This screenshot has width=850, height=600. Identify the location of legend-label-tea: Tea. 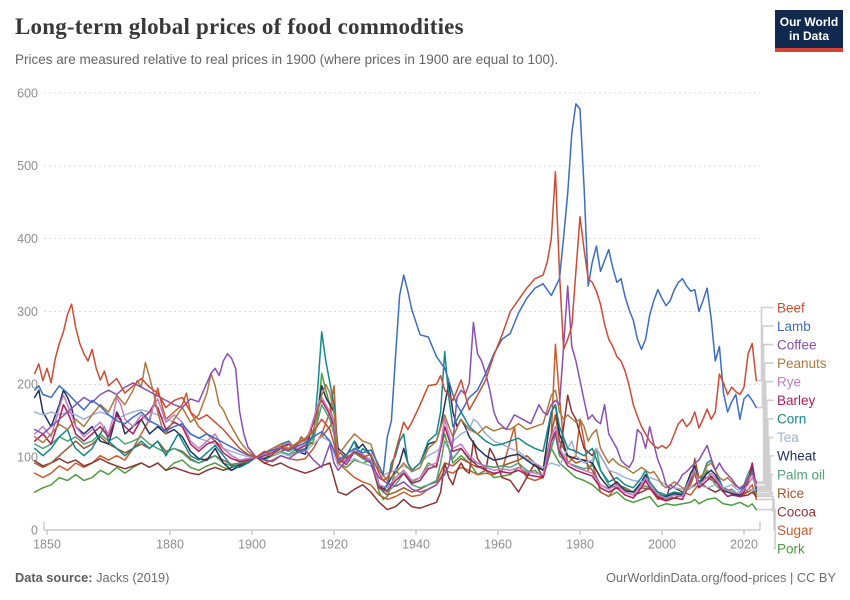
(788, 437).